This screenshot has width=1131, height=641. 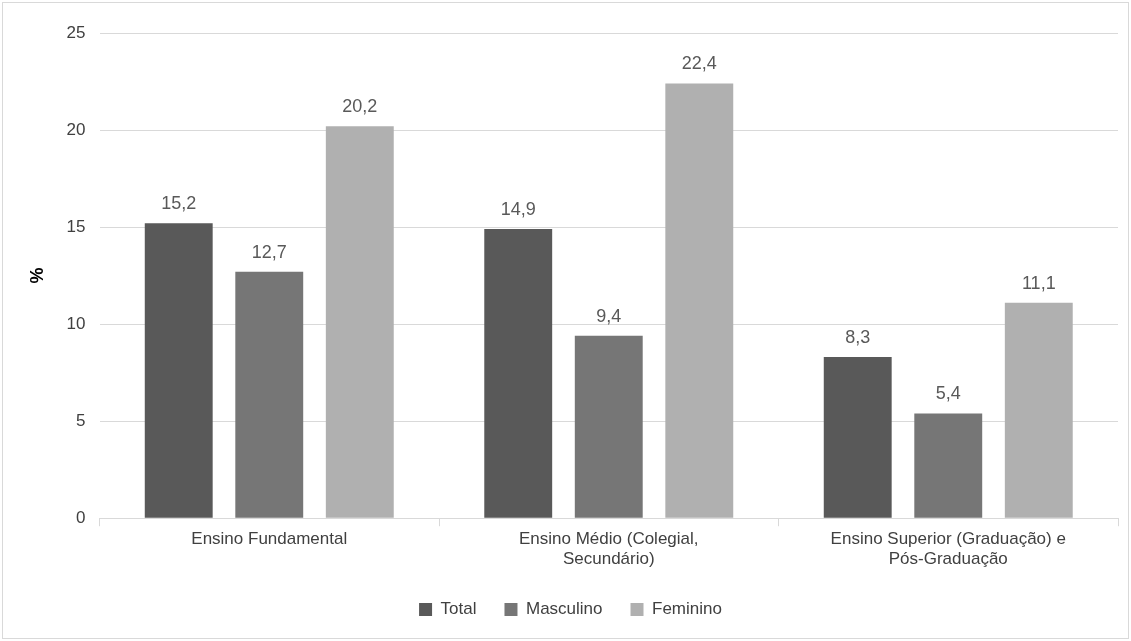 What do you see at coordinates (360, 106) in the screenshot?
I see `data-label: 20,2` at bounding box center [360, 106].